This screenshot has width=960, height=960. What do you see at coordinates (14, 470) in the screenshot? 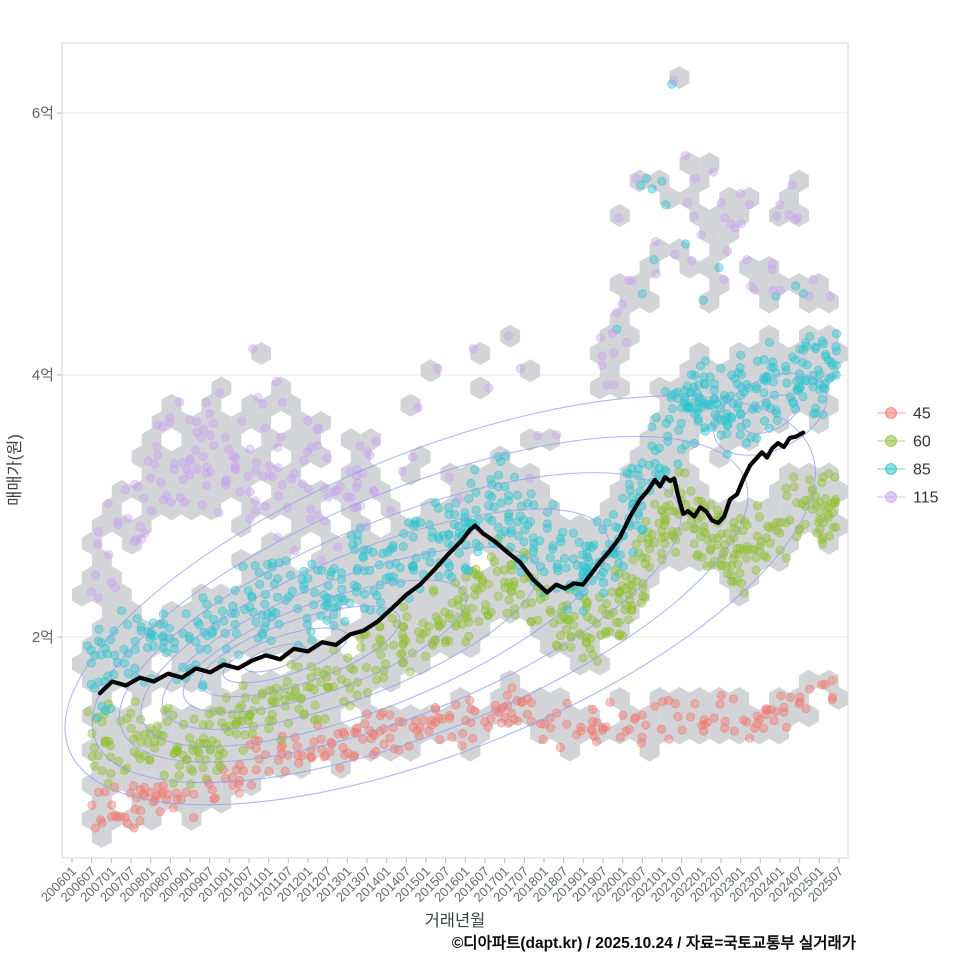
I see `y-axis-title: 매매가(원)` at bounding box center [14, 470].